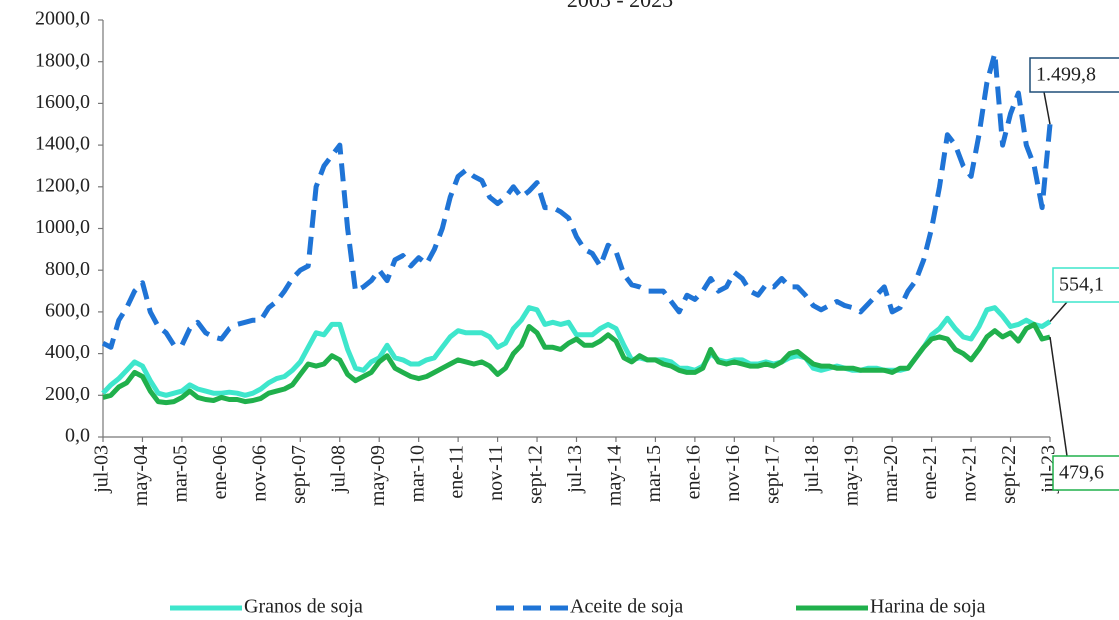 This screenshot has height=620, width=1119. What do you see at coordinates (1081, 285) in the screenshot?
I see `annotation: 554,1` at bounding box center [1081, 285].